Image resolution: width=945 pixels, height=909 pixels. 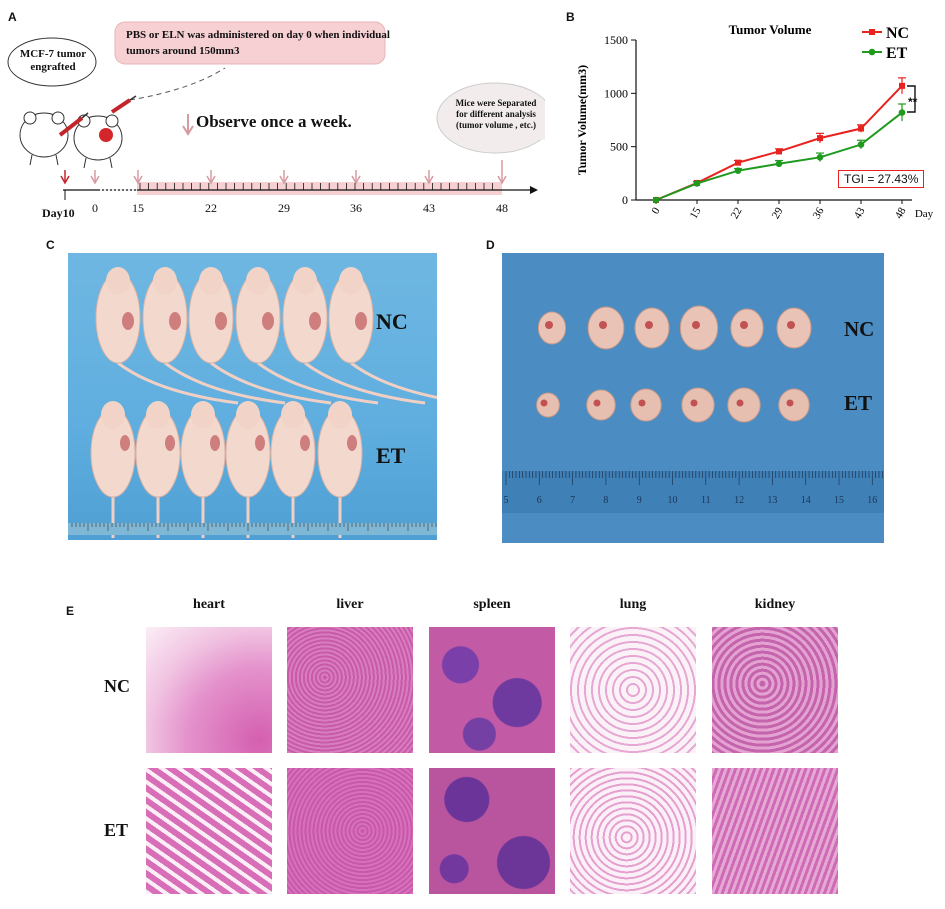 What do you see at coordinates (492, 604) in the screenshot?
I see `tissue-label-spleen: spleen` at bounding box center [492, 604].